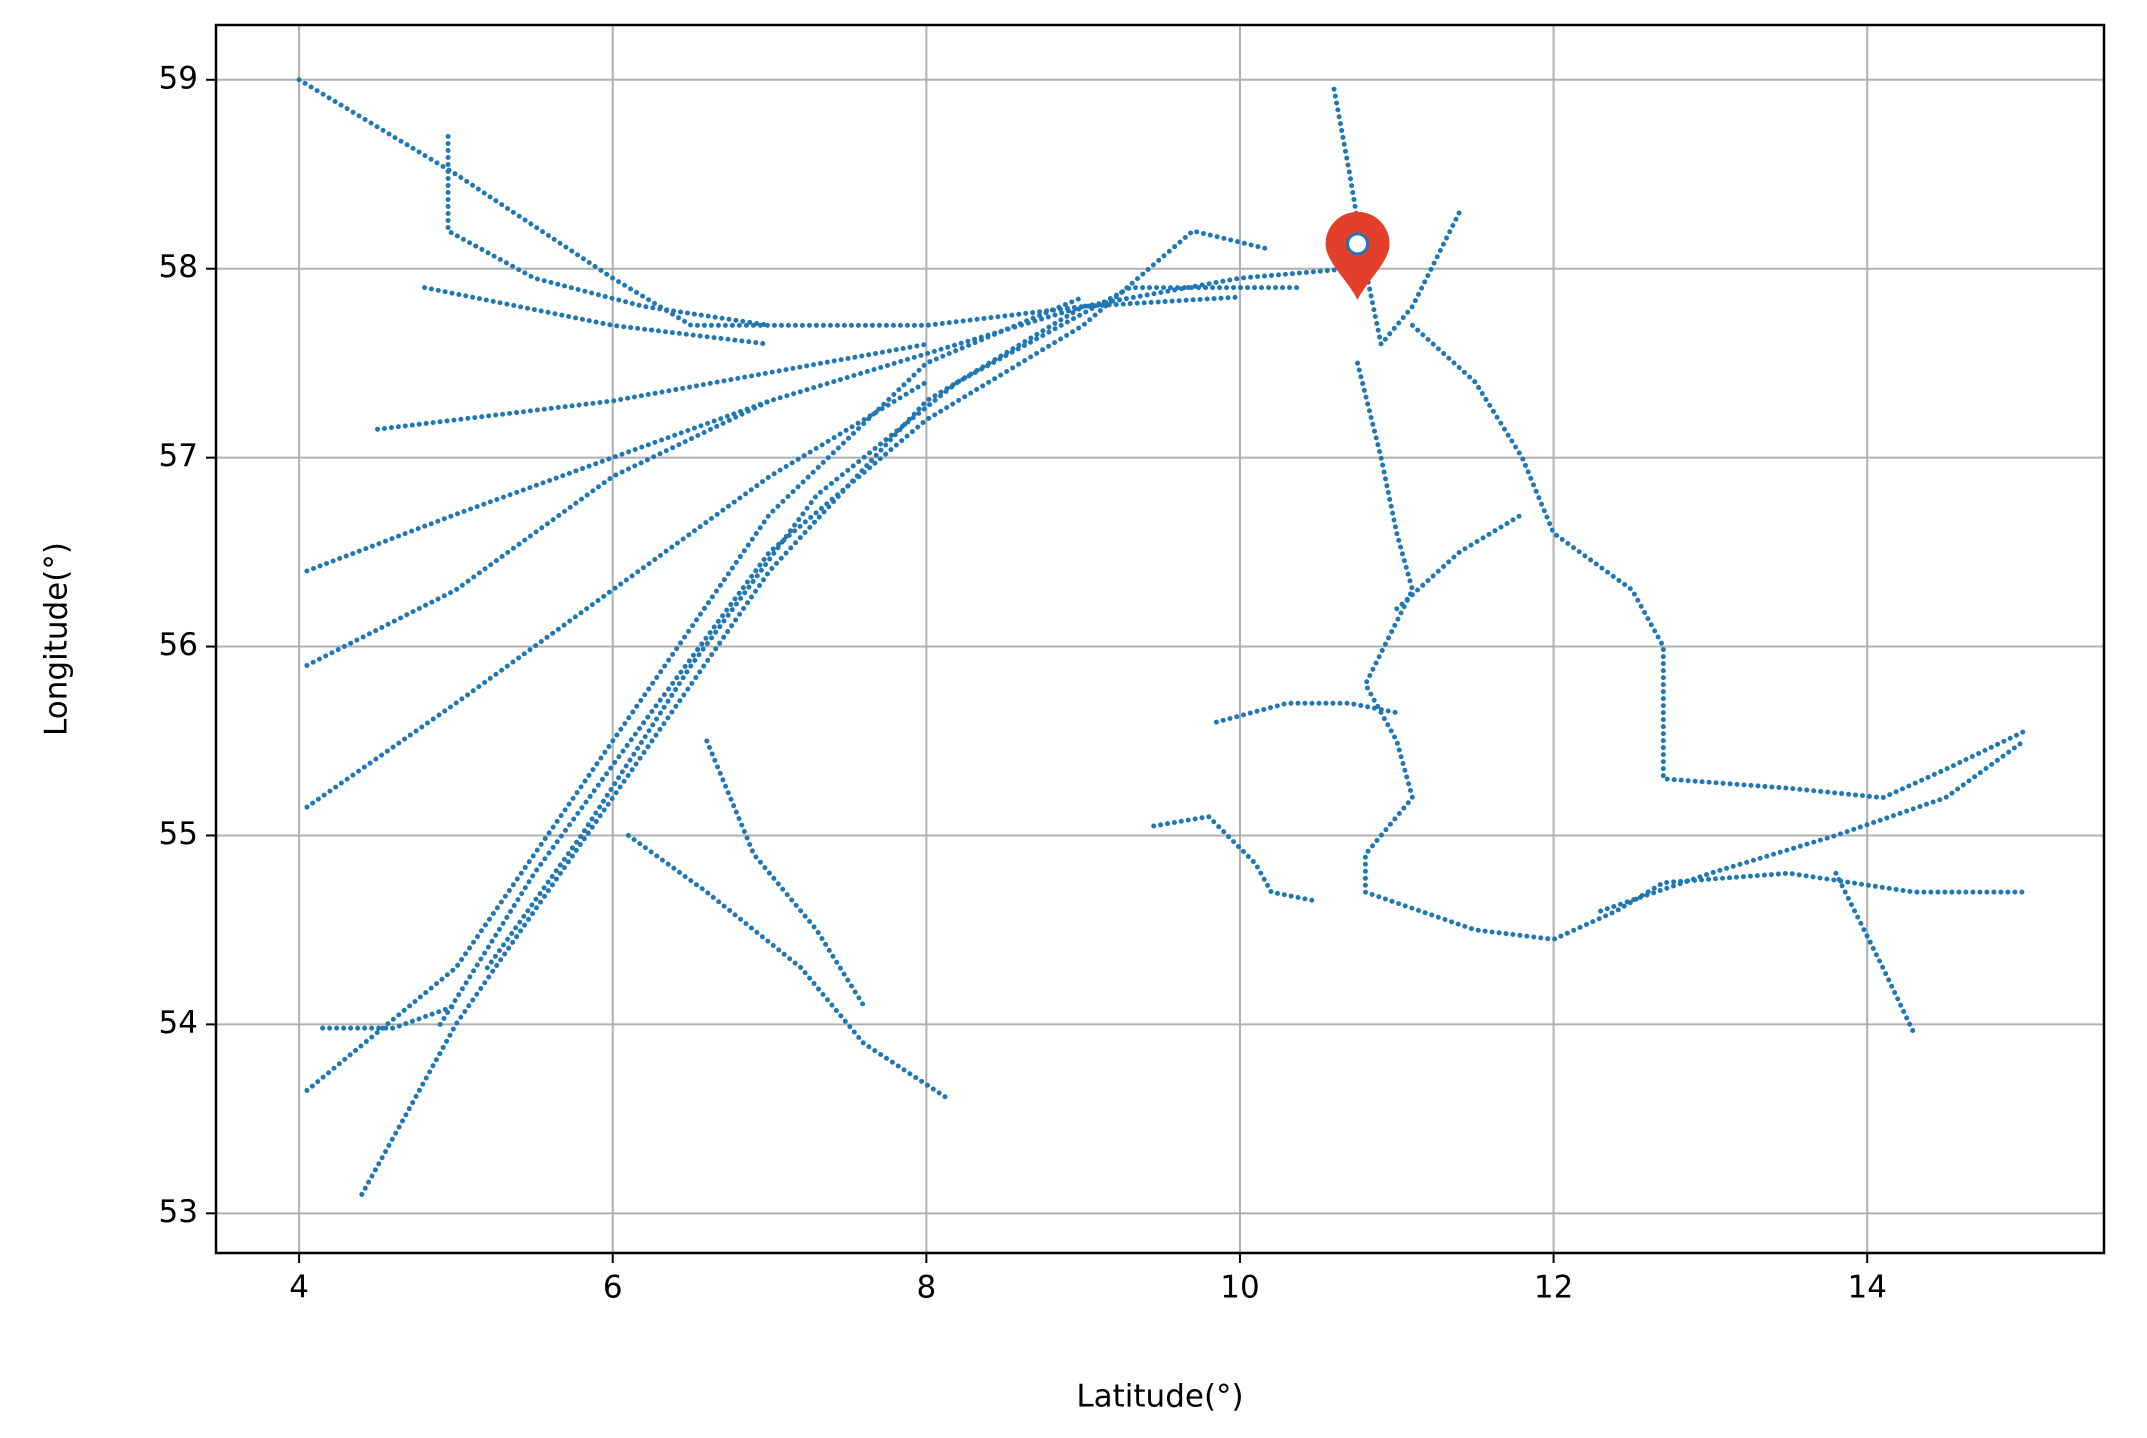 This screenshot has height=1438, width=2147. Describe the element at coordinates (1358, 244) in the screenshot. I see `pin-hole` at that location.